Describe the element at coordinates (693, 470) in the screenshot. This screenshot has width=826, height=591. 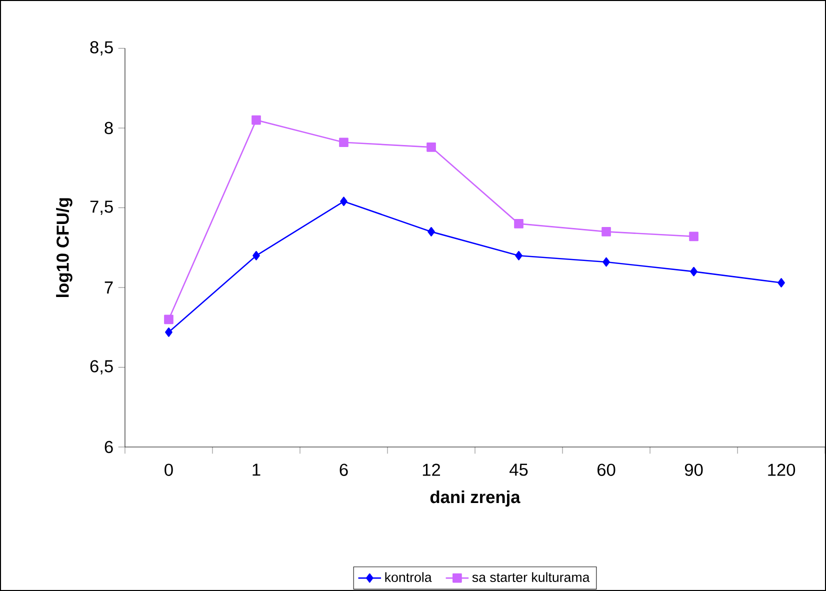
I see `x-tick-label: 90` at that location.